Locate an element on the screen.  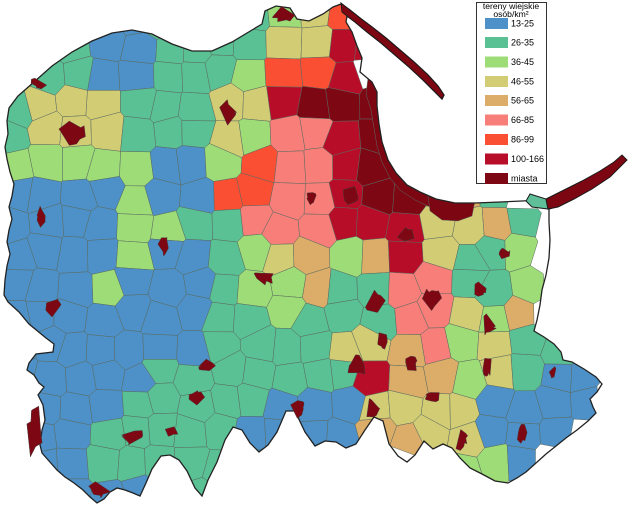
svg-text: 26-35 is located at coordinates (522, 43).